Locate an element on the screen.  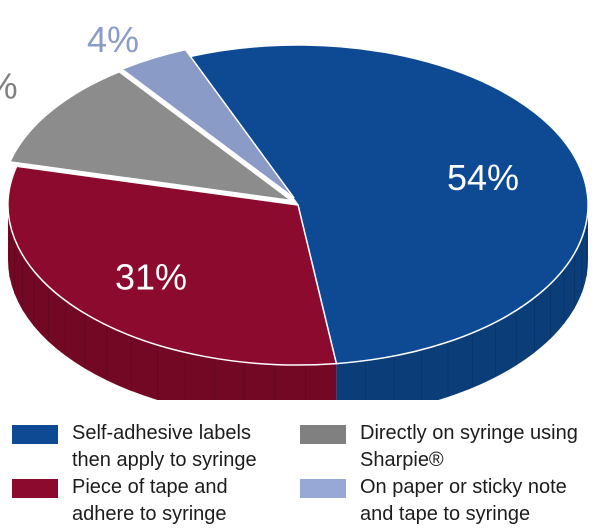
legend-item-directly-sharpie: Directly on syringe using Sharpie® is located at coordinates (448, 447).